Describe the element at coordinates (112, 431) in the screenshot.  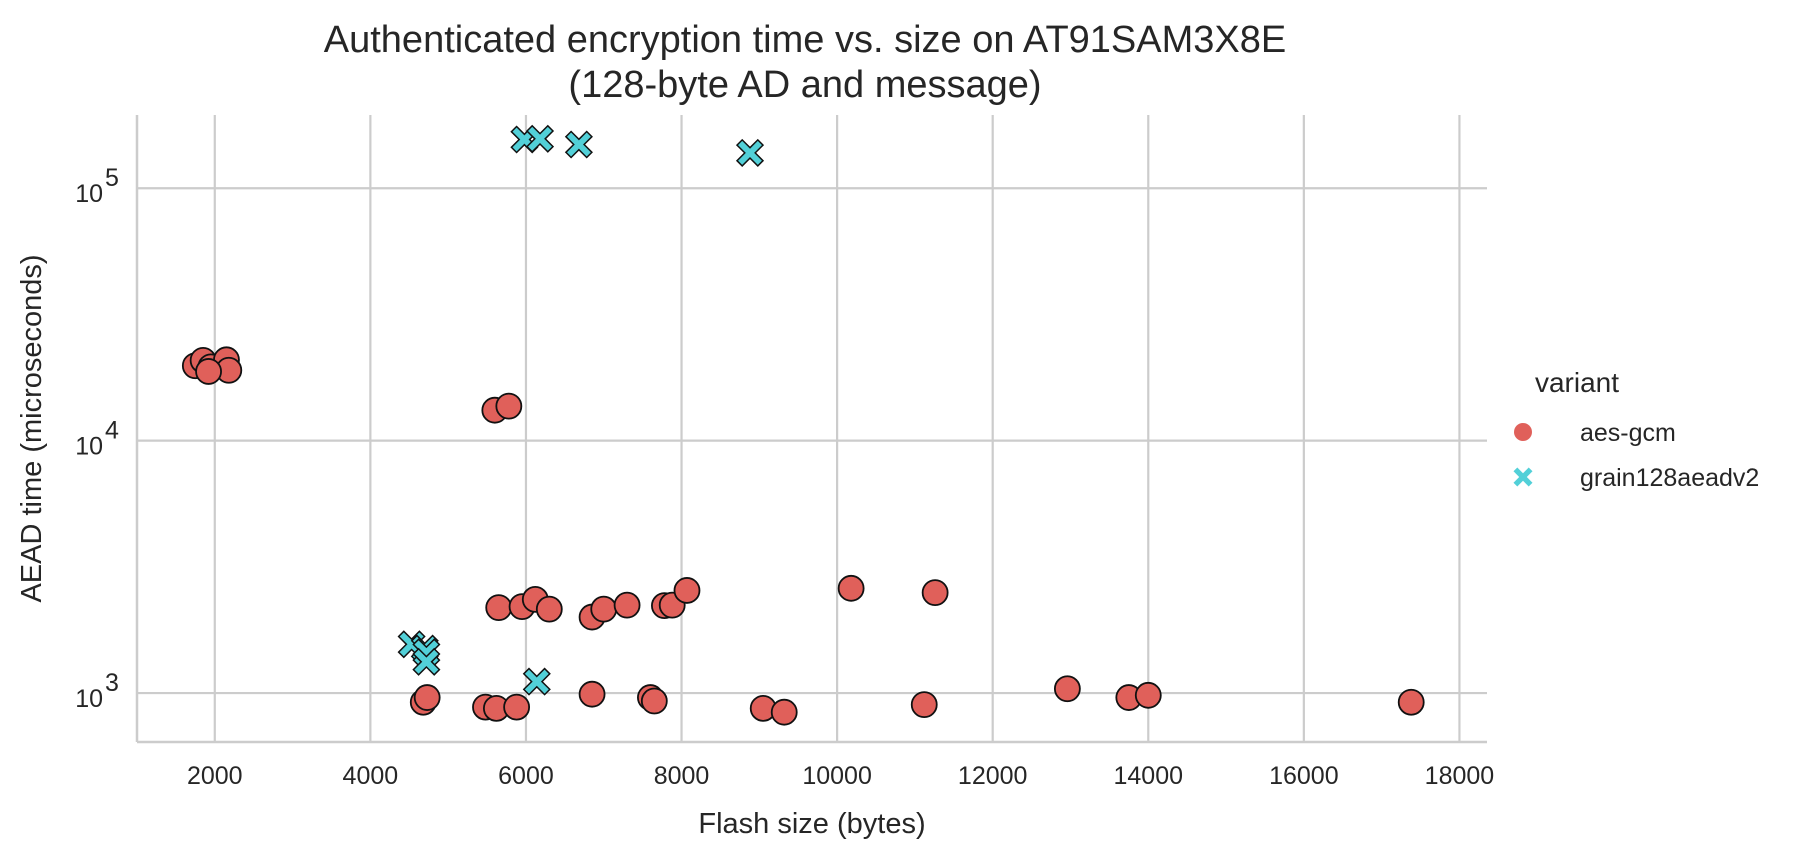
I see `y-tick-exponent: 4` at that location.